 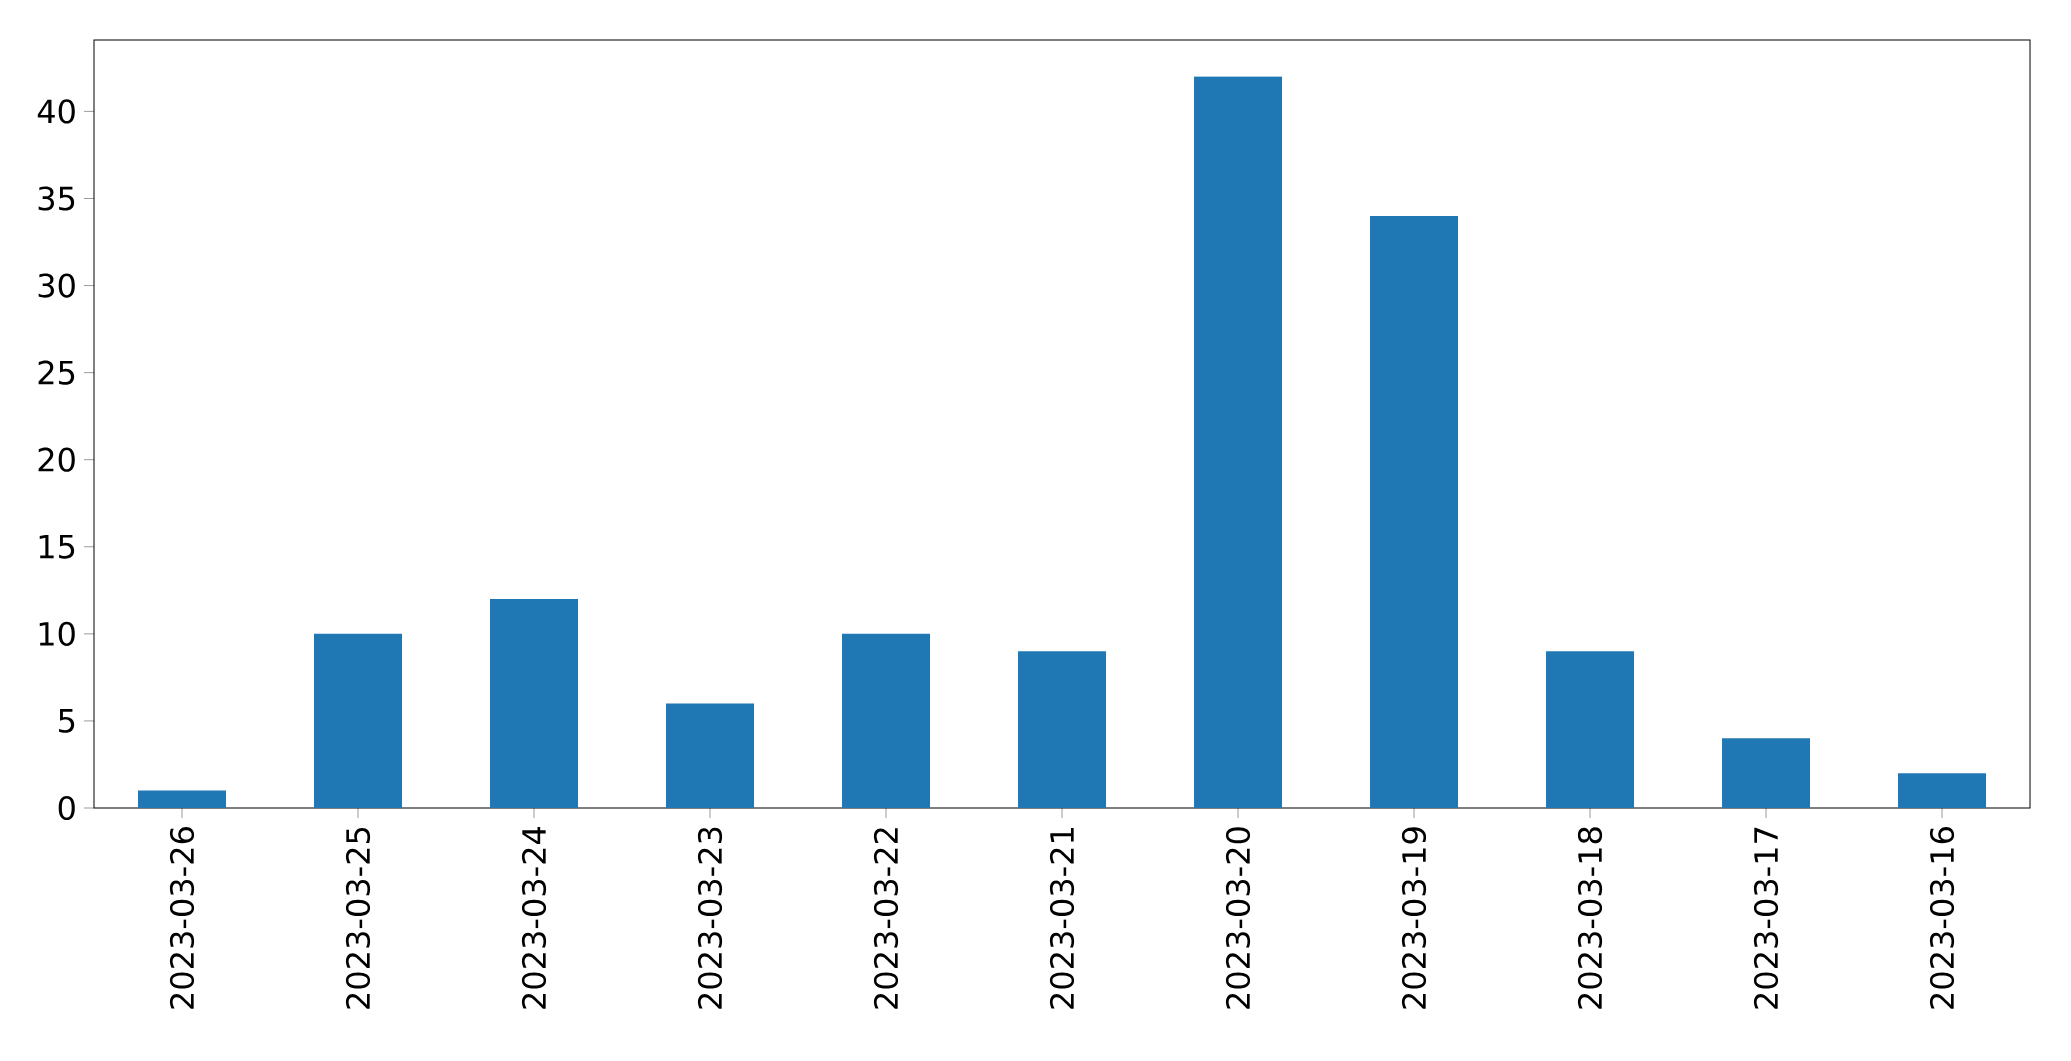 I want to click on x-tick-label: 2023-03-24, so click(x=534, y=917).